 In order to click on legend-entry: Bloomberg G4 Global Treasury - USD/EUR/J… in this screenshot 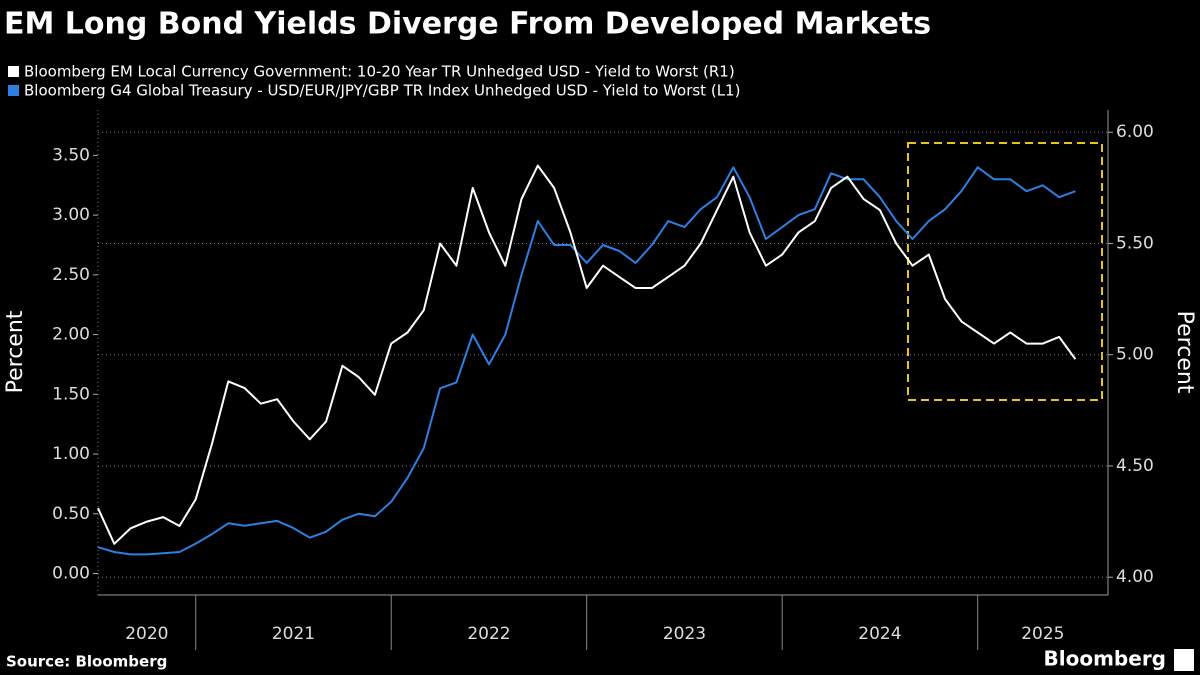, I will do `click(382, 91)`.